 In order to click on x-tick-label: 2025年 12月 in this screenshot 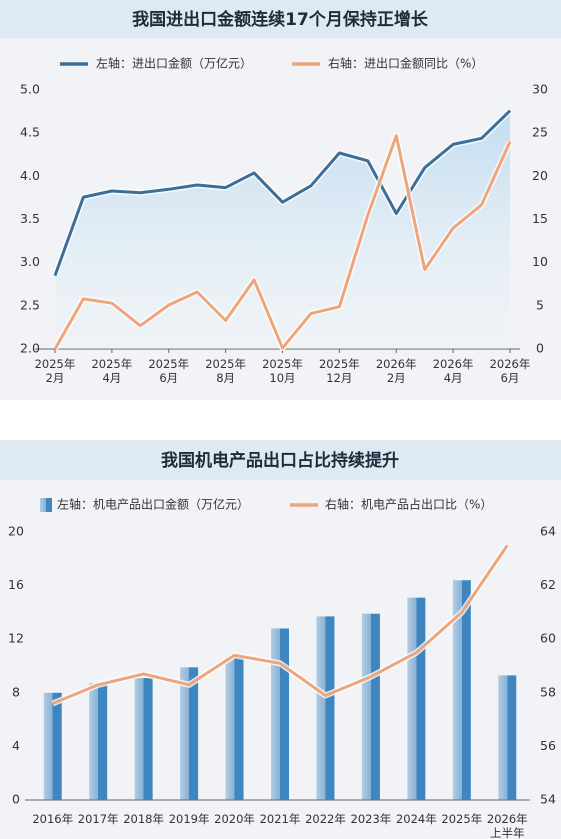, I will do `click(339, 371)`.